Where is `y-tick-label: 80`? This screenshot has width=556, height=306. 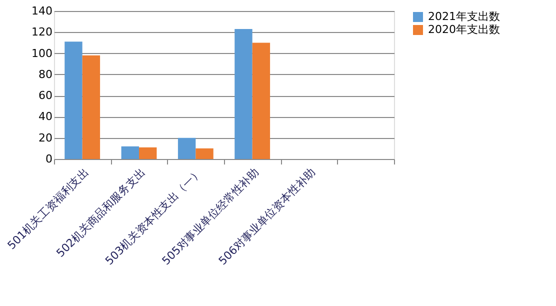 y-tick-label: 80 is located at coordinates (45, 74).